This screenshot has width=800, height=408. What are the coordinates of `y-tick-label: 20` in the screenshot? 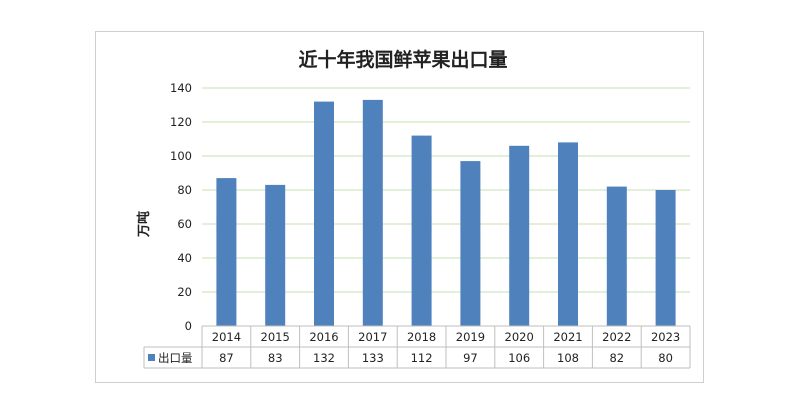 It's located at (184, 292).